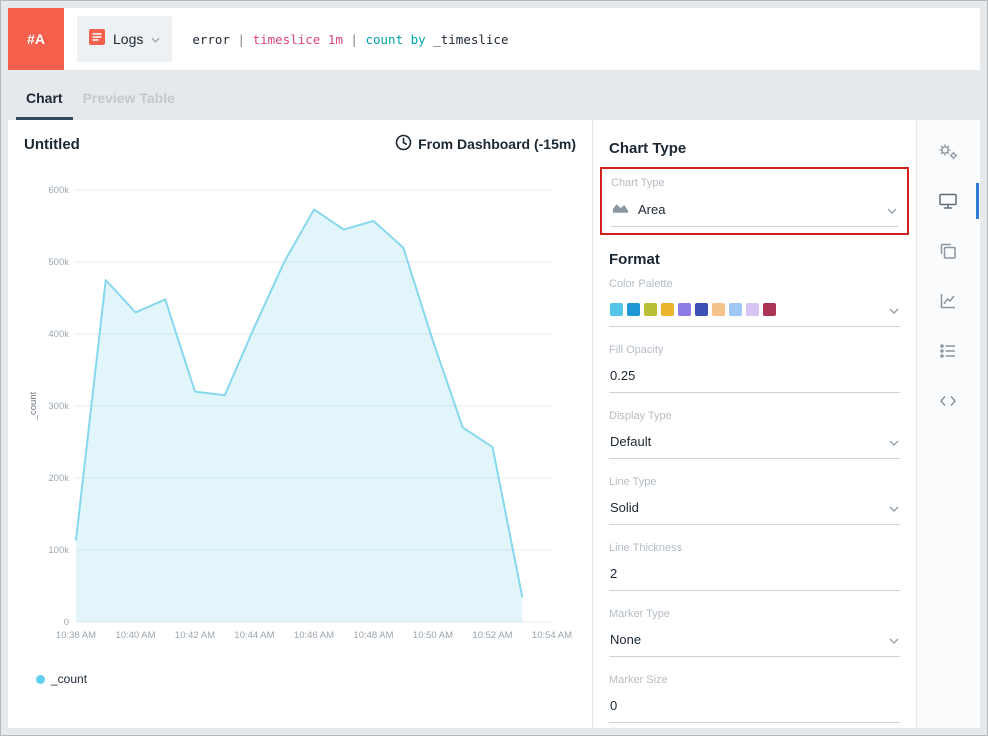  Describe the element at coordinates (754, 212) in the screenshot. I see `chart-type-dropdown: Area` at that location.